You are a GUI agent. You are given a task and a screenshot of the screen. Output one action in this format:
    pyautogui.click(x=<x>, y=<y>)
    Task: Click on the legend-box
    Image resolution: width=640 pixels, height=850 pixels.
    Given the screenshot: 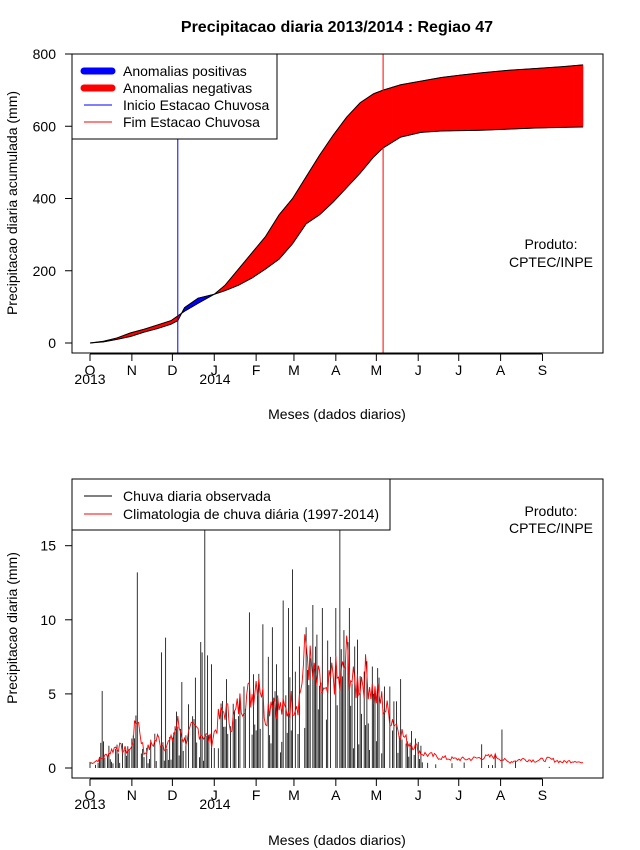 What is the action you would take?
    pyautogui.click(x=231, y=504)
    